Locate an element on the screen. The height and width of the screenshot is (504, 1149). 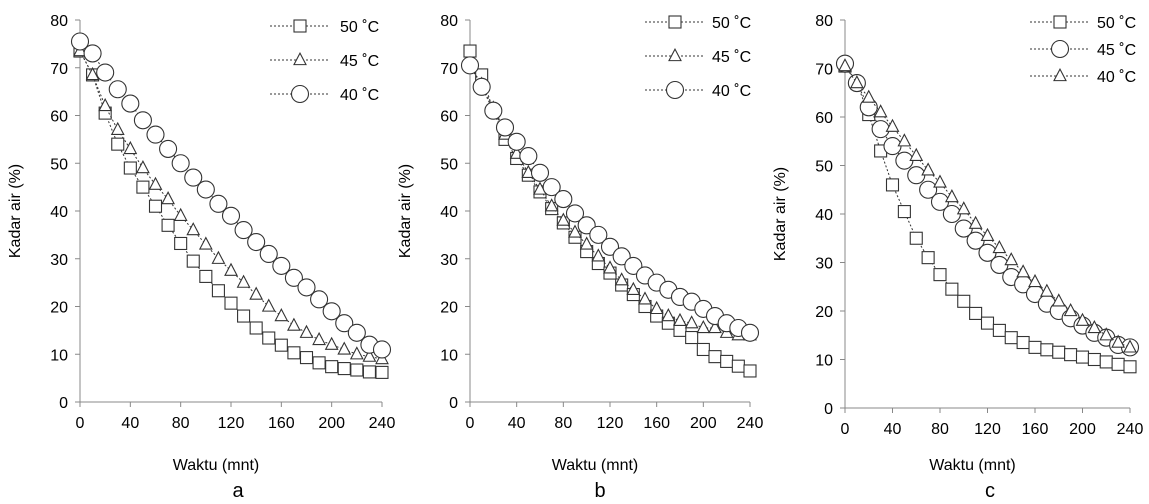
x-tick-label: 160 is located at coordinates (281, 423).